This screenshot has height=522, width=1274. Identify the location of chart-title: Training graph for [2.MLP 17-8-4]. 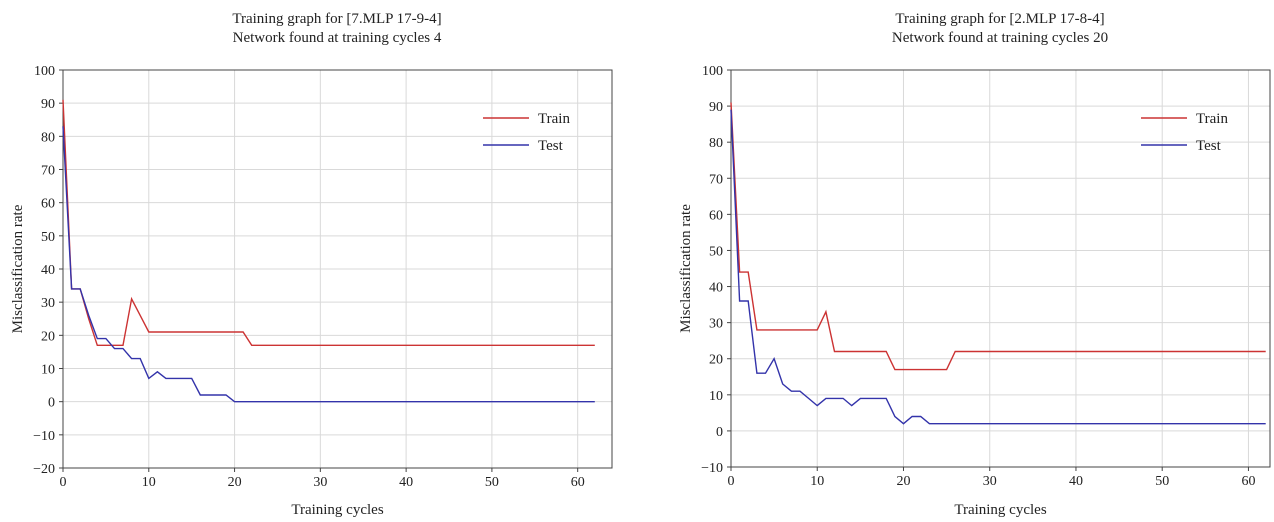
(999, 19).